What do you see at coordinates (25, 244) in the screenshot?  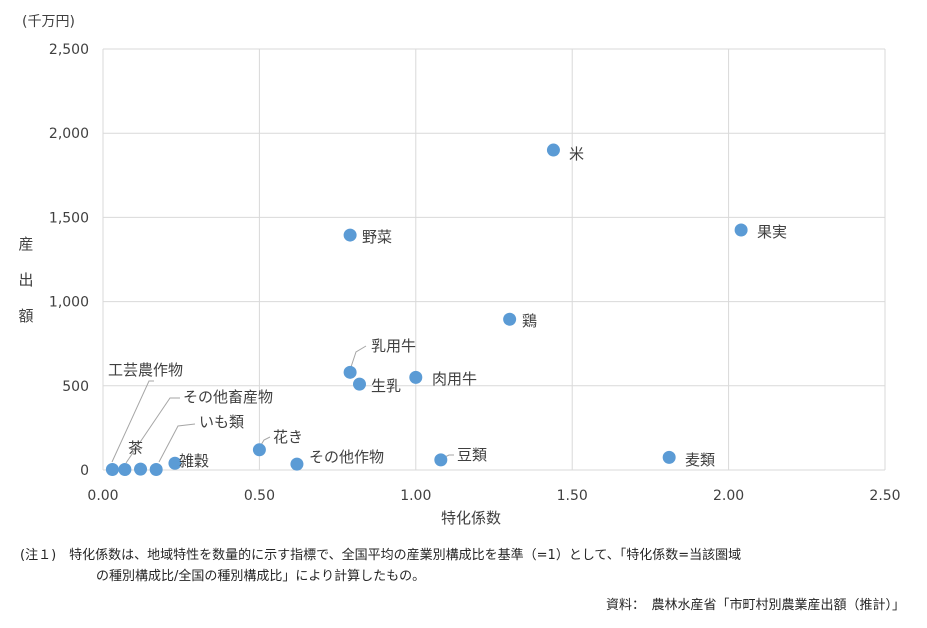 I see `y-axis-title-char: 産` at bounding box center [25, 244].